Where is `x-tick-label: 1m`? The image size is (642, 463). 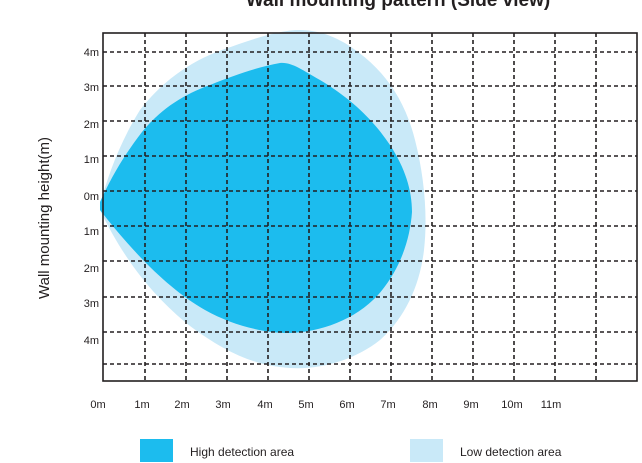
x-tick-label: 1m is located at coordinates (141, 405).